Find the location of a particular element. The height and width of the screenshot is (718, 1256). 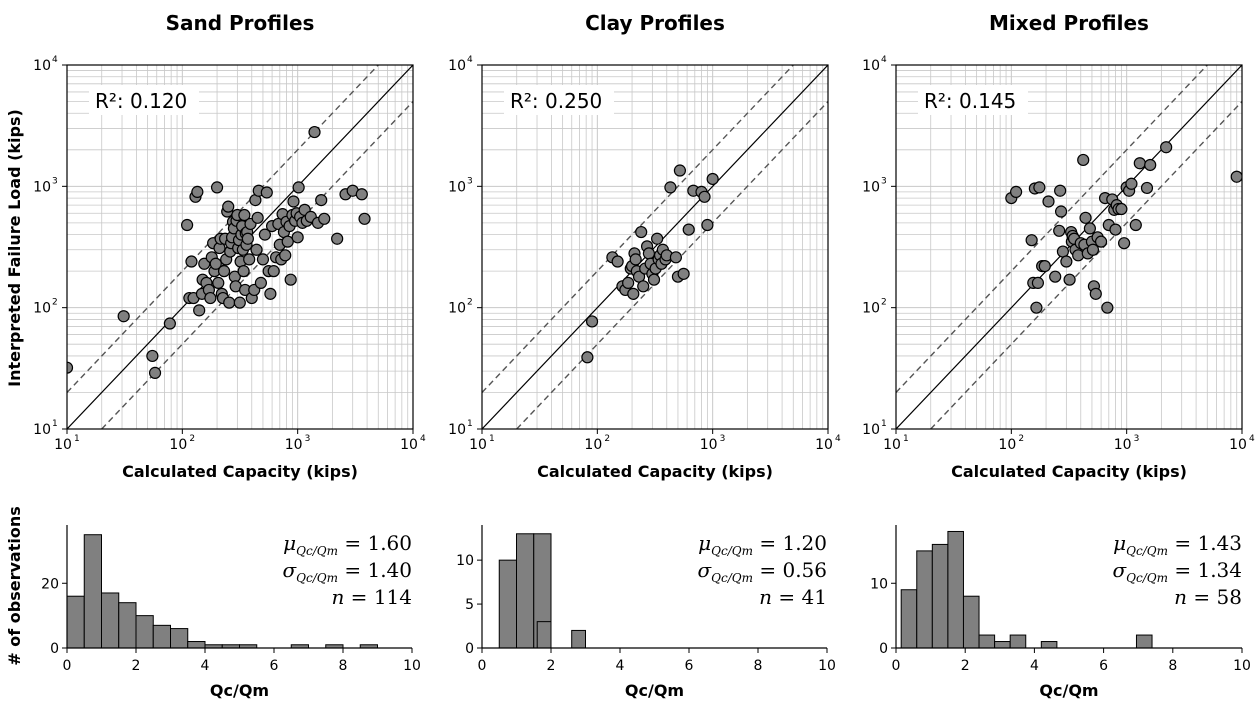

y-tick-exponent: 1 is located at coordinates (884, 424).